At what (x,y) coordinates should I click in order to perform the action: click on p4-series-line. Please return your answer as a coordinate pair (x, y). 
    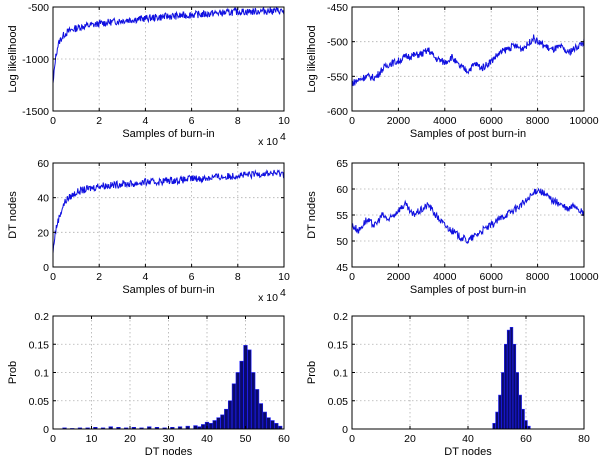
    Looking at the image, I should click on (468, 216).